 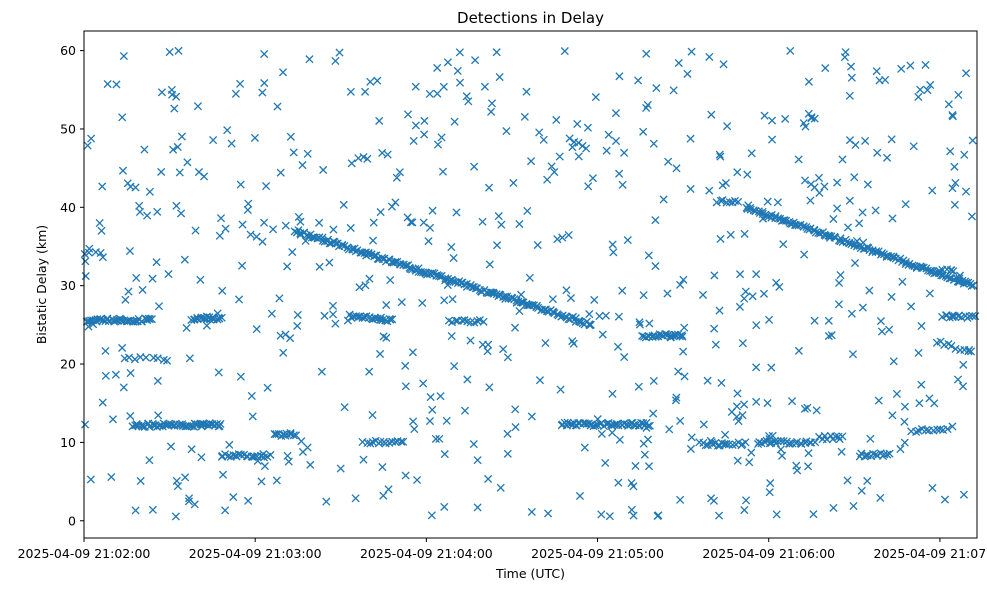 What do you see at coordinates (930, 553) in the screenshot?
I see `x-tick-label: 2025-04-09 21:07:00` at bounding box center [930, 553].